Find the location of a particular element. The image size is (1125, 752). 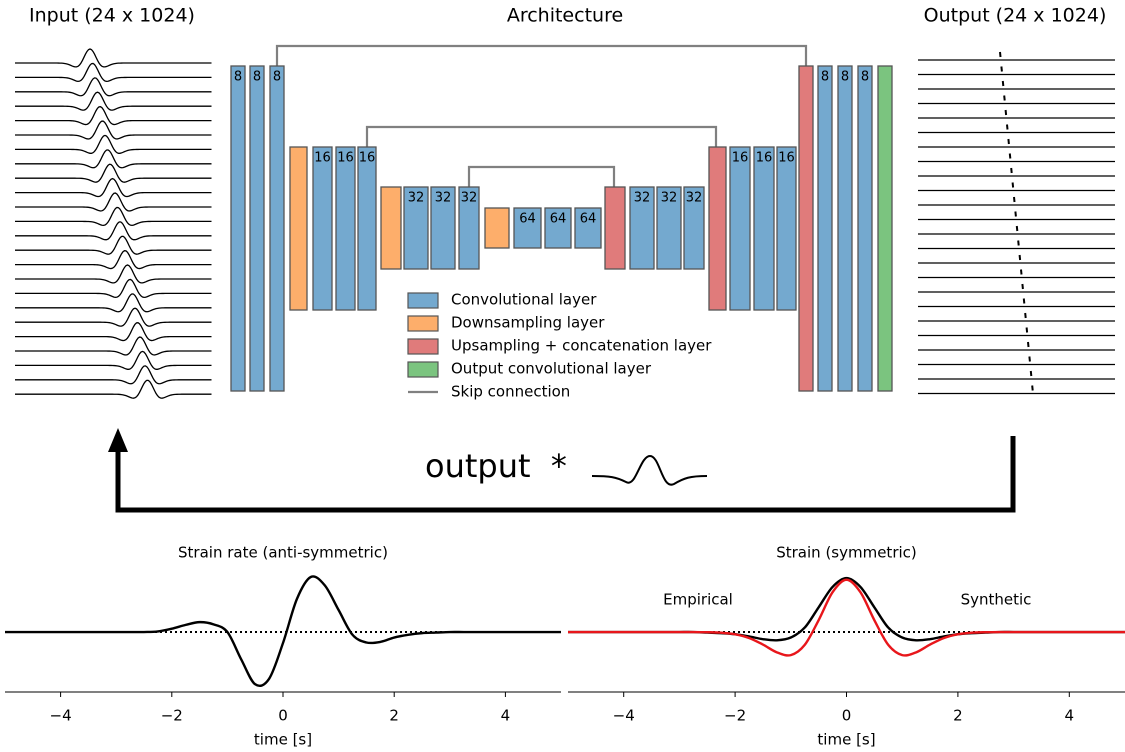

feedback-arrow is located at coordinates (565, 474).